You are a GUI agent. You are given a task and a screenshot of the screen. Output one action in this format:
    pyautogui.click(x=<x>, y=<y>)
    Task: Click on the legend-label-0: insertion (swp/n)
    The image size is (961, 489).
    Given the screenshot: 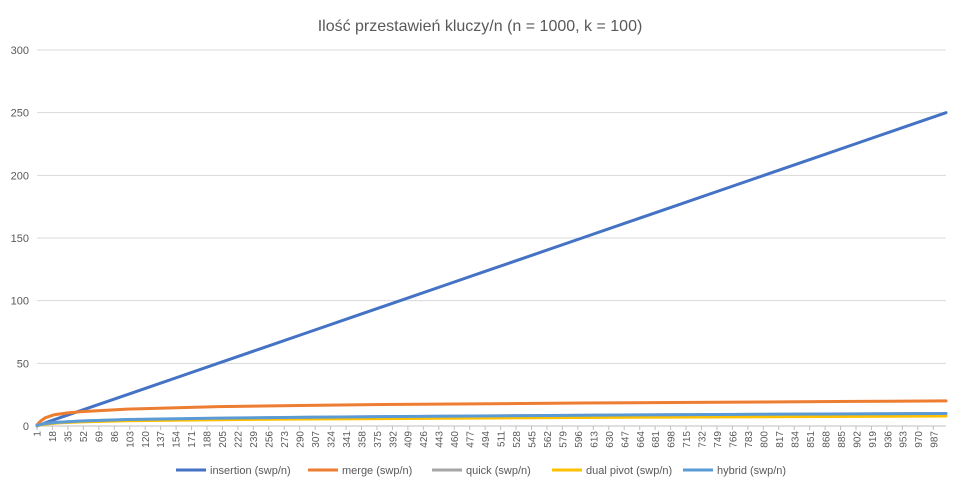 What is the action you would take?
    pyautogui.click(x=250, y=471)
    